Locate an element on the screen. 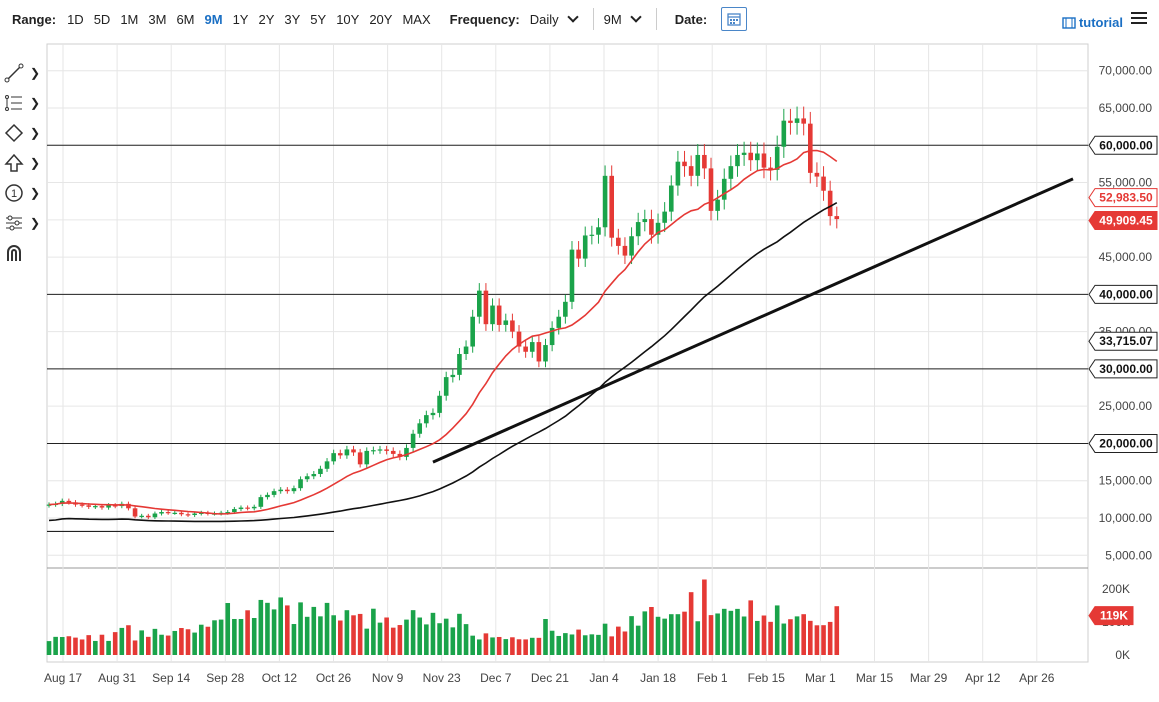  price-badge-label: 30,000.00 is located at coordinates (1126, 369).